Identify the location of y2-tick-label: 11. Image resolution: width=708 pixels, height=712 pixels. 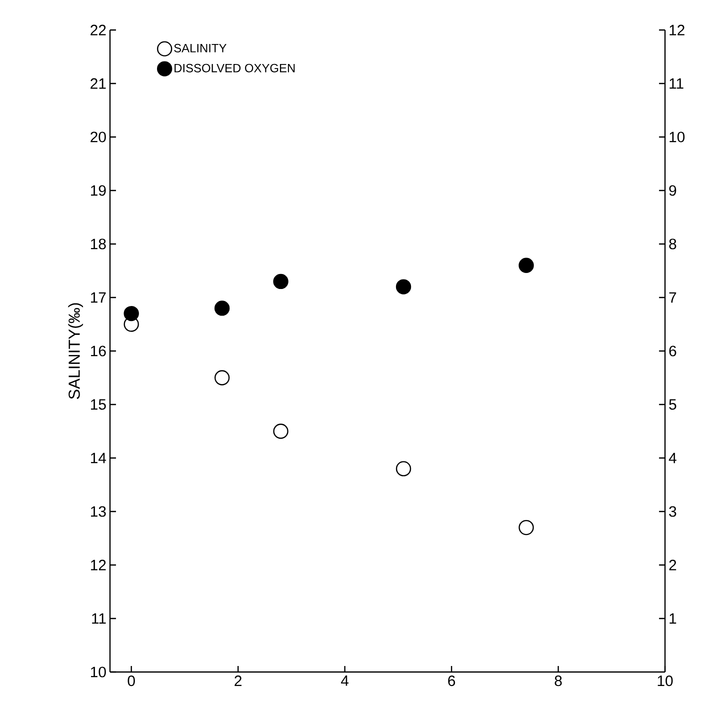
(677, 83).